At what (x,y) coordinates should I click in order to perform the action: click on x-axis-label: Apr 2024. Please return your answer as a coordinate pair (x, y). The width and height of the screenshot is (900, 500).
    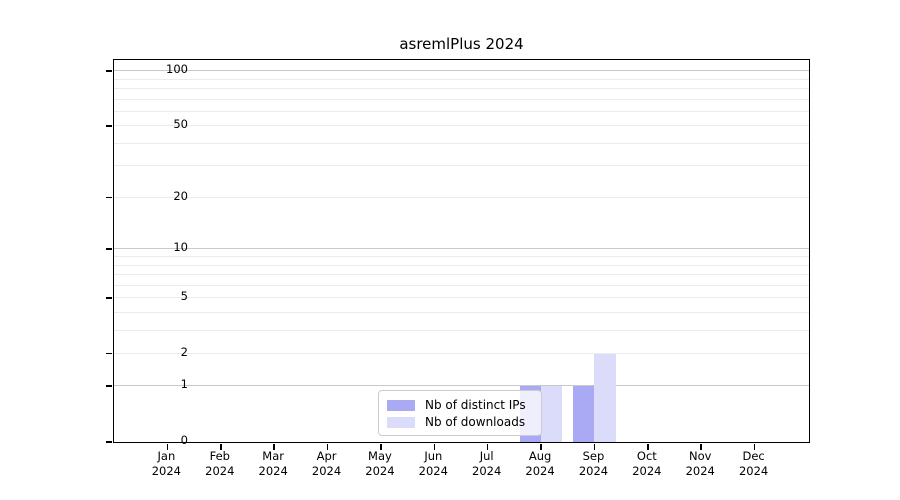
    Looking at the image, I should click on (326, 463).